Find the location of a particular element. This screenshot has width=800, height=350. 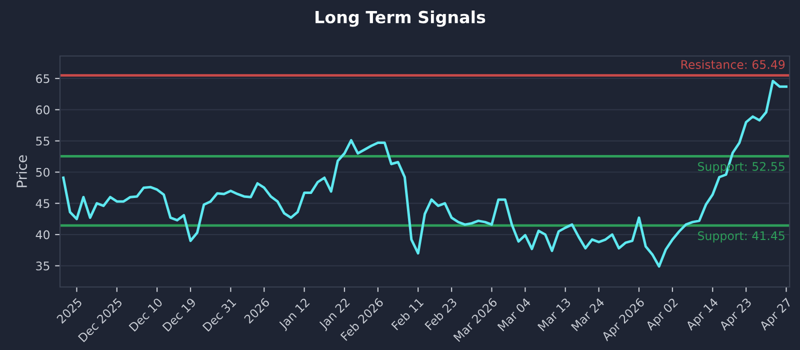

y-tick-label: 35 is located at coordinates (43, 265).